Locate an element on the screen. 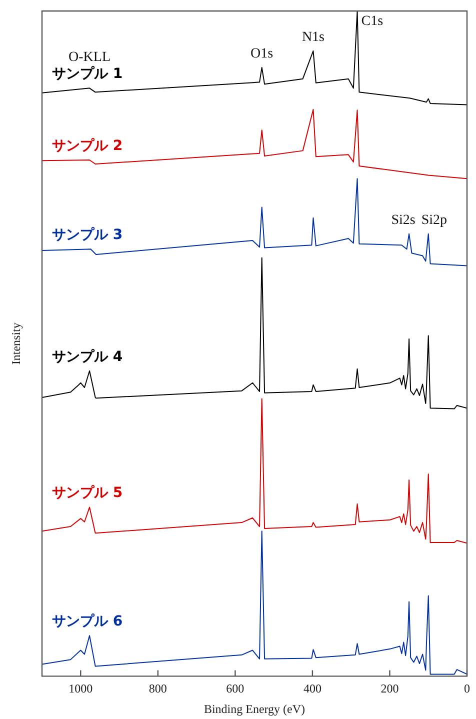 The width and height of the screenshot is (476, 719). x-tick-label: 200 is located at coordinates (389, 689).